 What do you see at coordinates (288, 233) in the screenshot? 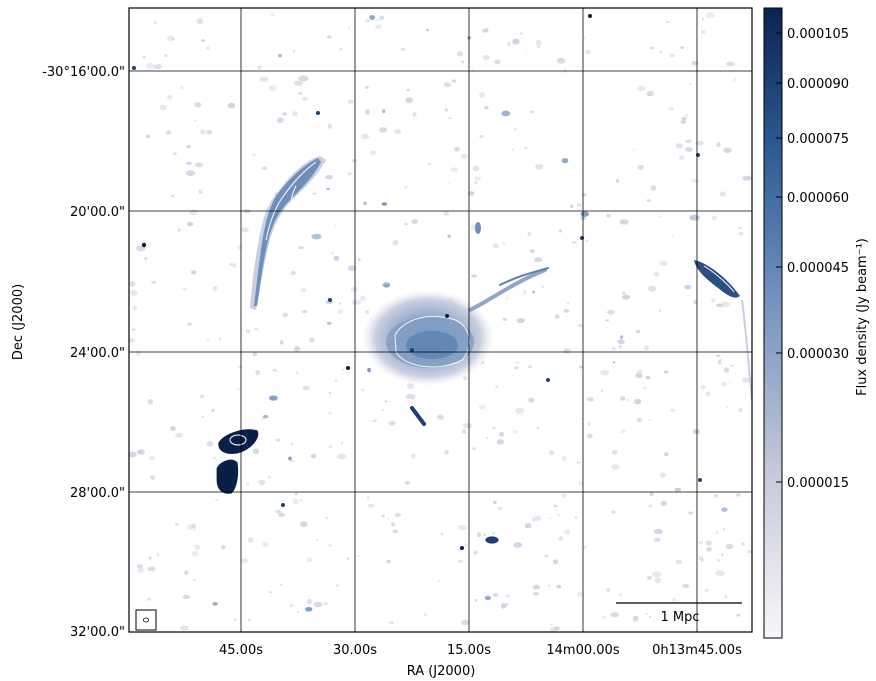
I see `tailed-radio-galaxy` at bounding box center [288, 233].